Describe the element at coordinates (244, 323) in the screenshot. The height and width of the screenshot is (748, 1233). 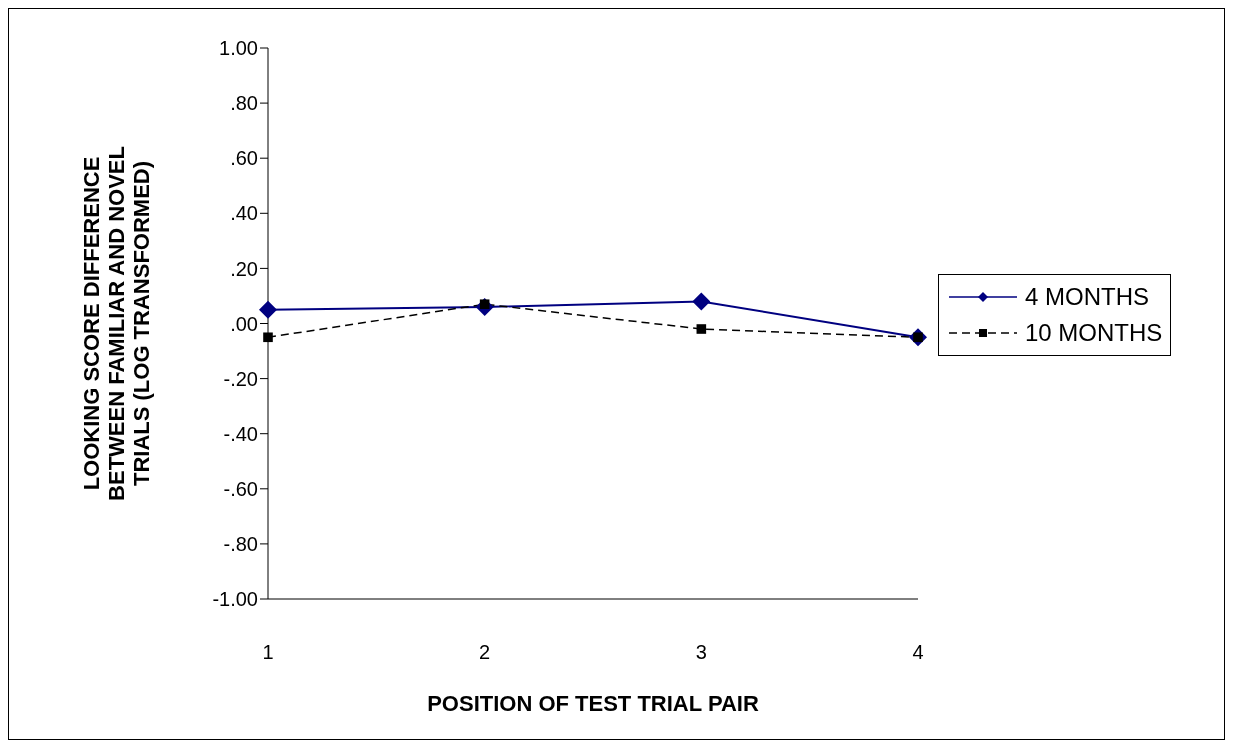
I see `y-tick-label: .00` at that location.